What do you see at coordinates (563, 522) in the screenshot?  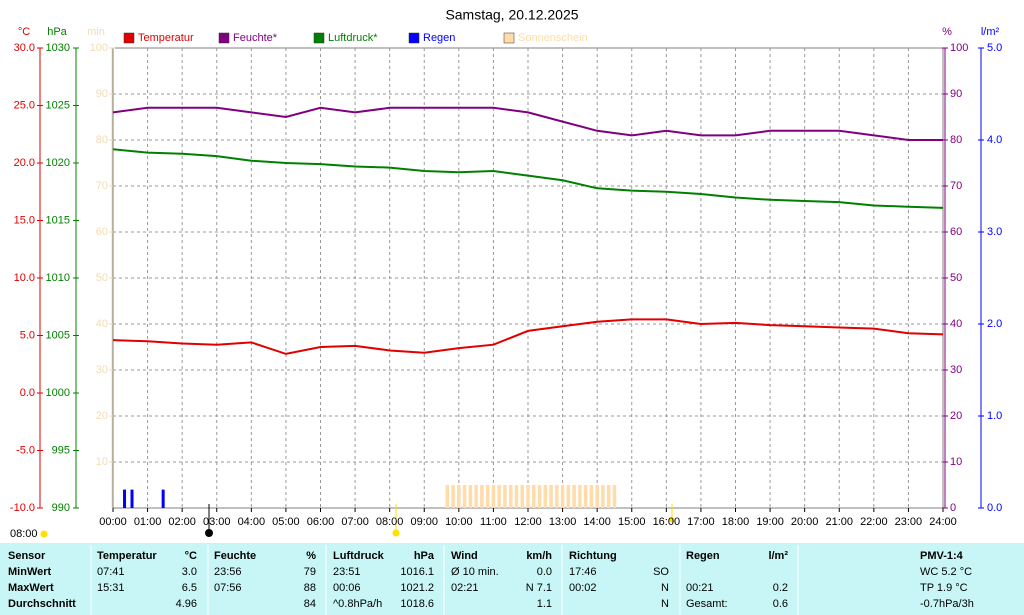 I see `x-tick-label: 13:00` at bounding box center [563, 522].